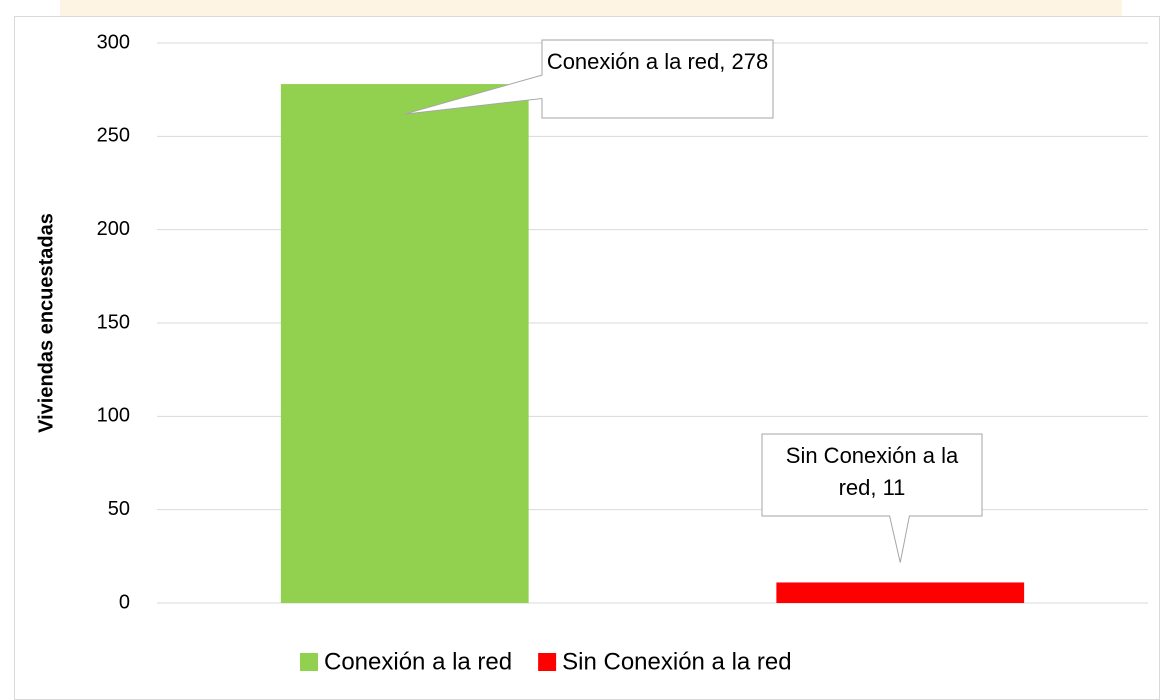 The image size is (1167, 700). What do you see at coordinates (113, 322) in the screenshot?
I see `y-tick-label: 150` at bounding box center [113, 322].